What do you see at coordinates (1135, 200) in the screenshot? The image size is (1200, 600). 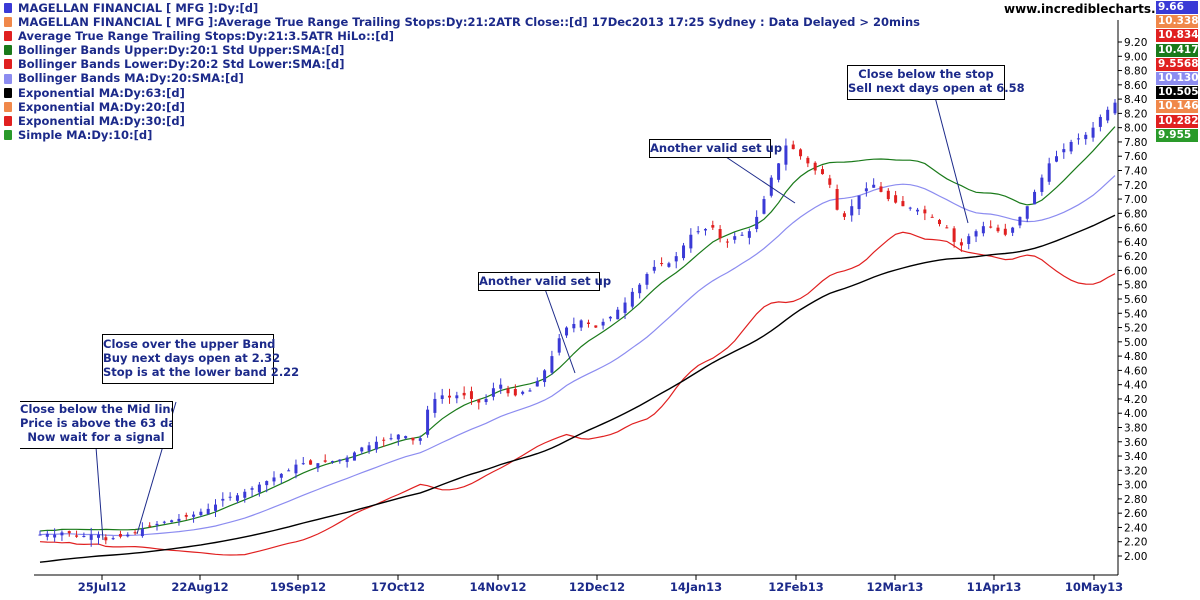 I see `y-tick-label: 7.00` at bounding box center [1135, 200].